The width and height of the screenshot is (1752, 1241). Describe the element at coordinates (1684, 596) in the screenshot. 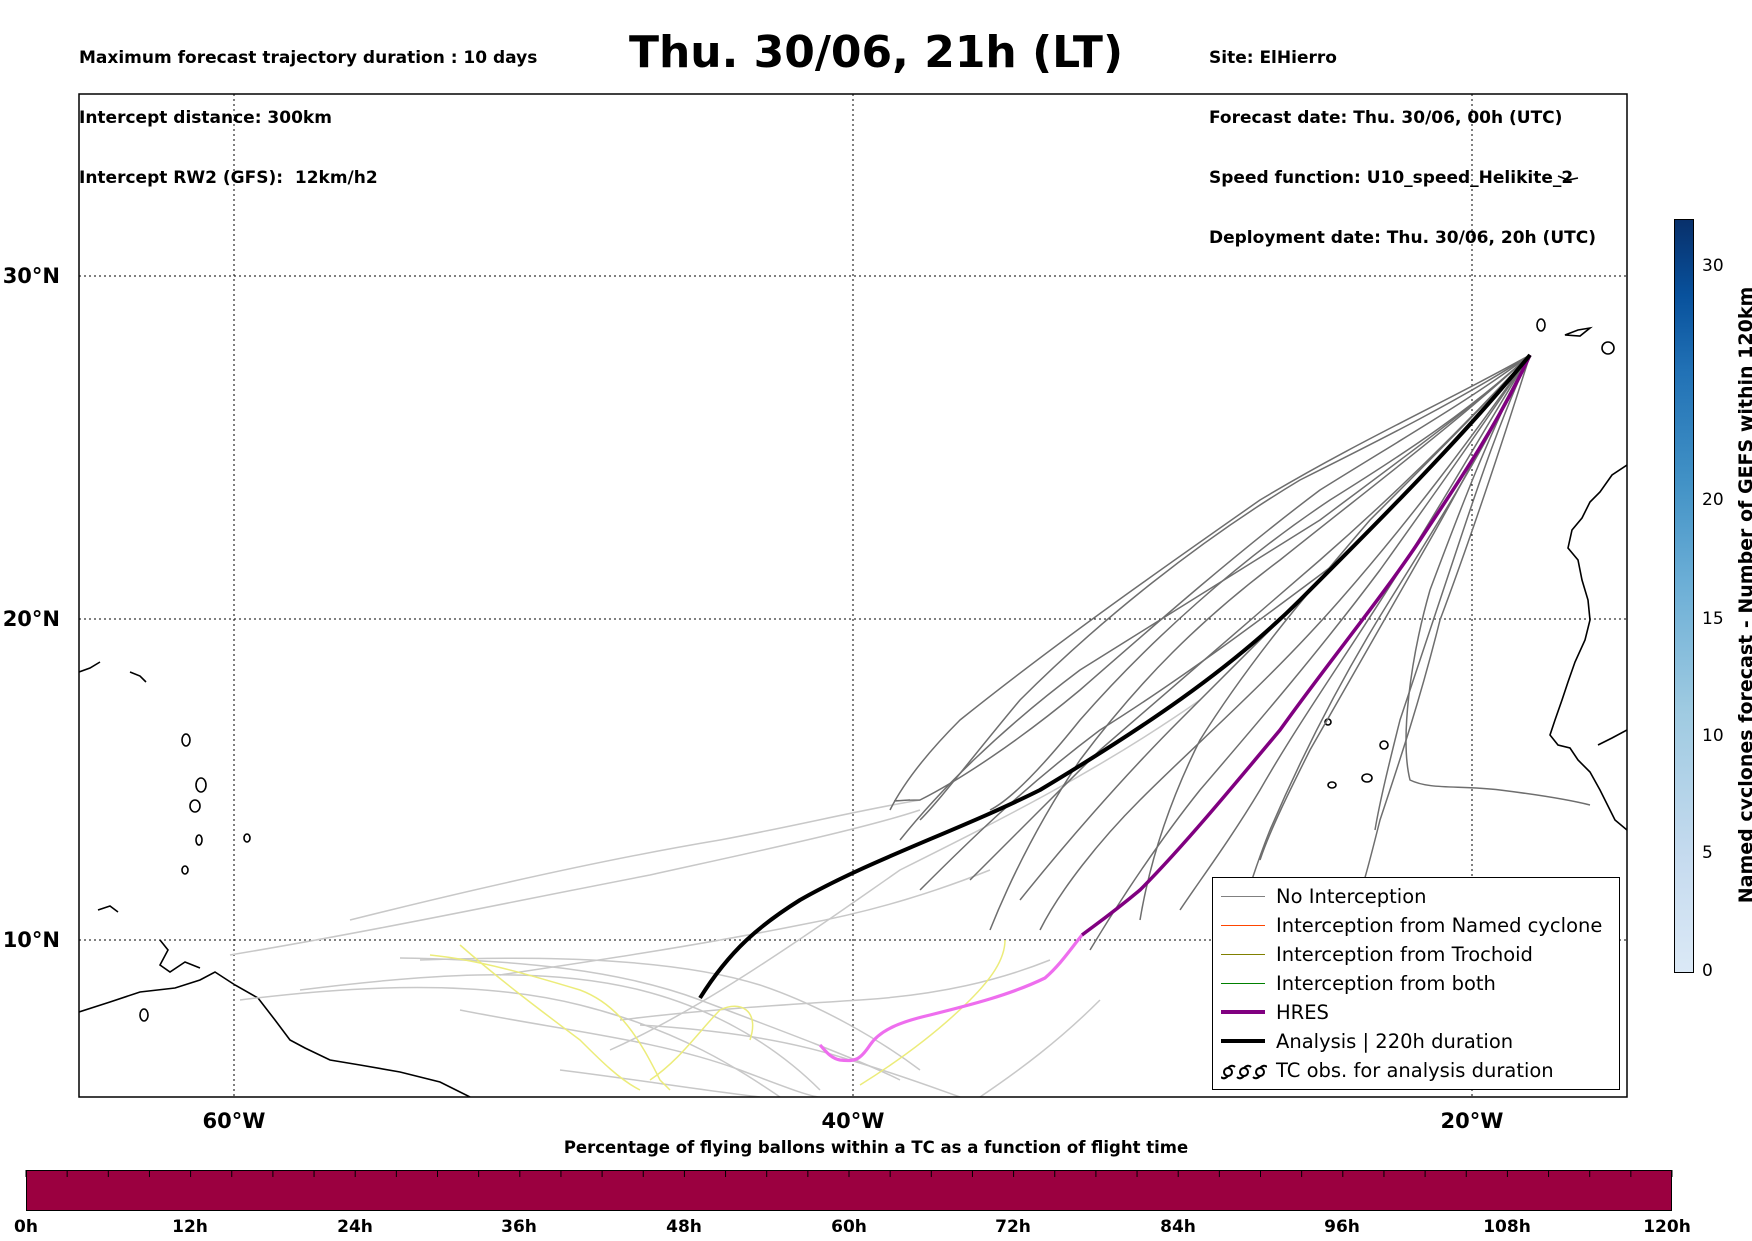

I see `side-colorbar` at that location.